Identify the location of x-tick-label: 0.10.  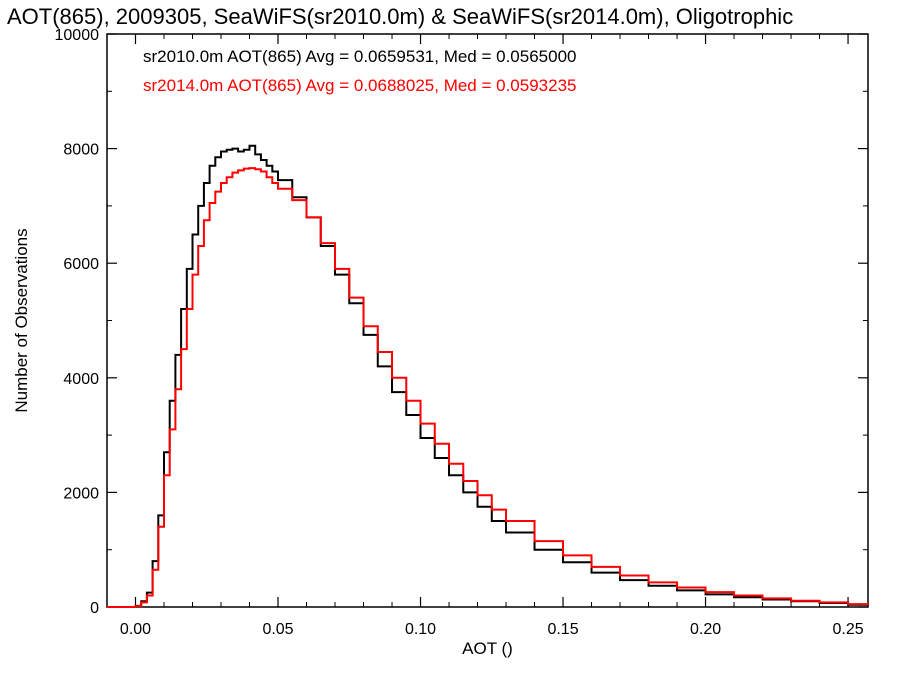
(420, 629).